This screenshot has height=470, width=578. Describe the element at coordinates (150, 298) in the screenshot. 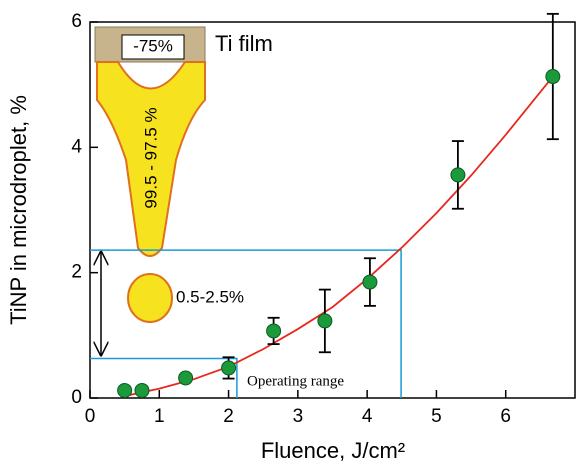

I see `droplet` at that location.